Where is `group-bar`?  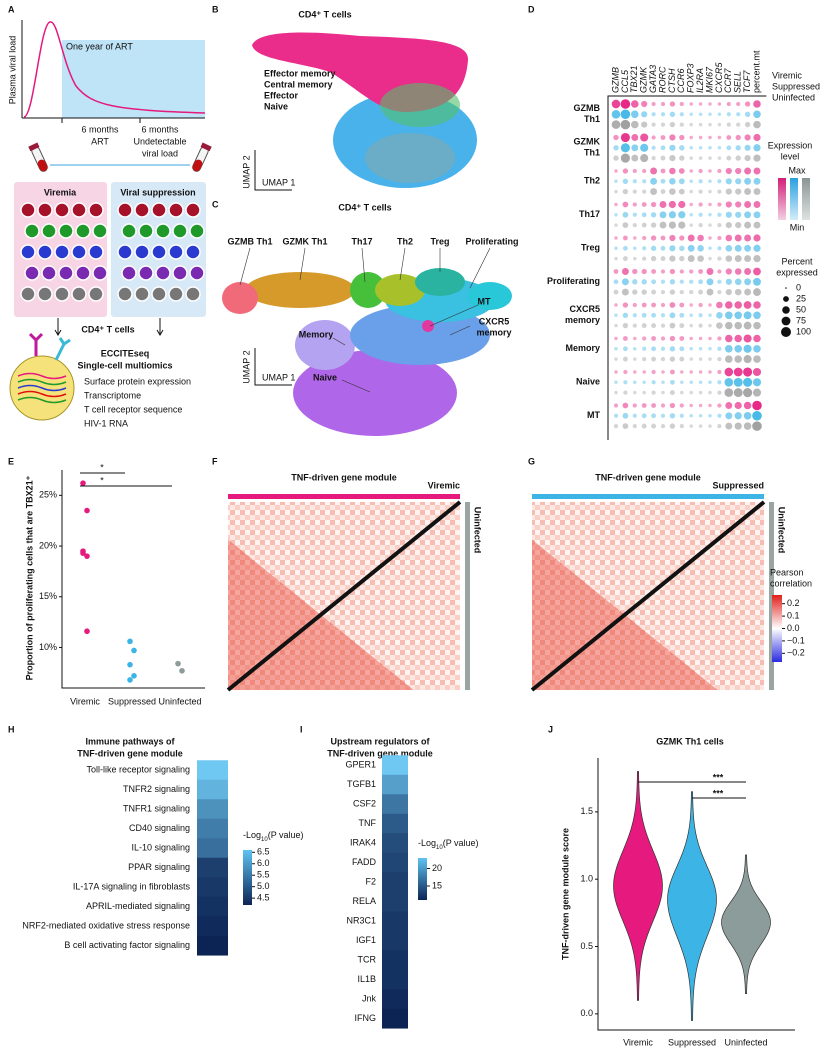 group-bar is located at coordinates (648, 496).